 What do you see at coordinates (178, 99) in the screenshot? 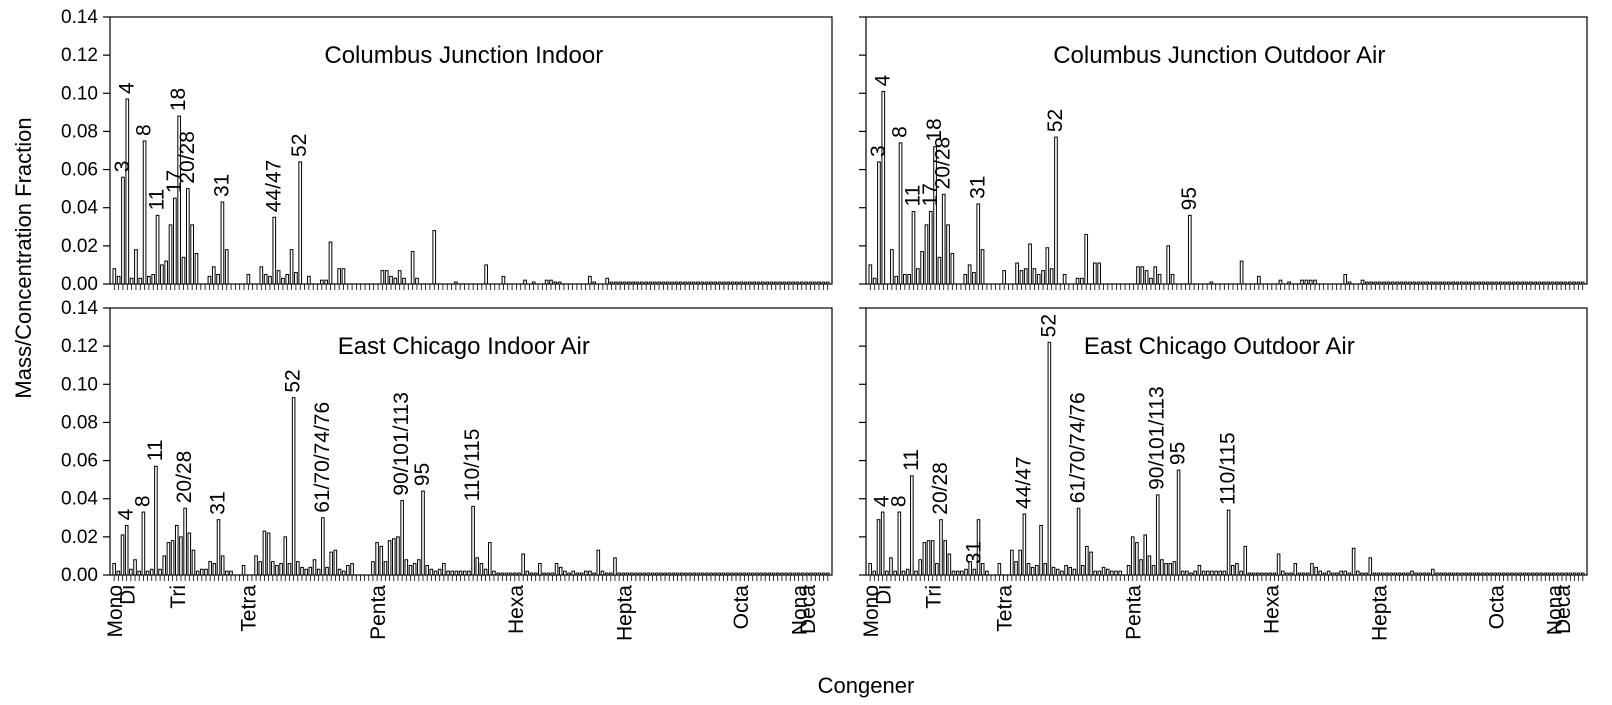
I see `congener-label: 18` at bounding box center [178, 99].